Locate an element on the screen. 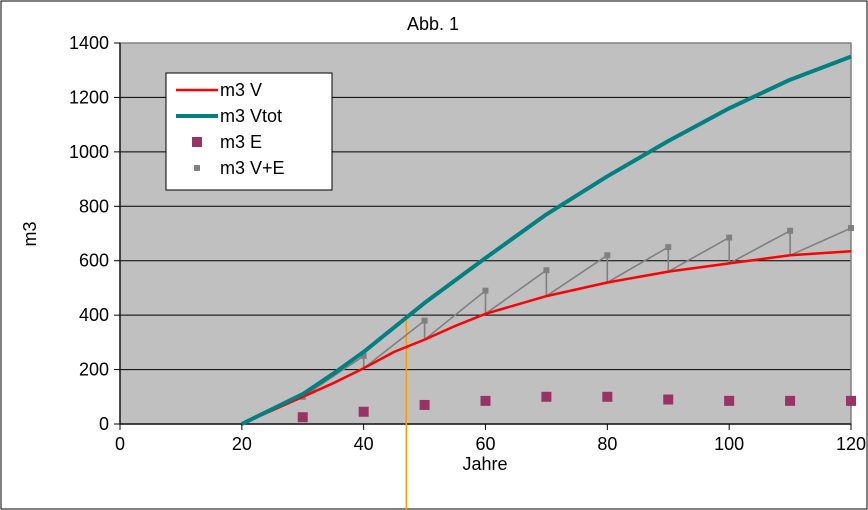 This screenshot has width=868, height=510. legend-item: m3 V+E is located at coordinates (239, 168).